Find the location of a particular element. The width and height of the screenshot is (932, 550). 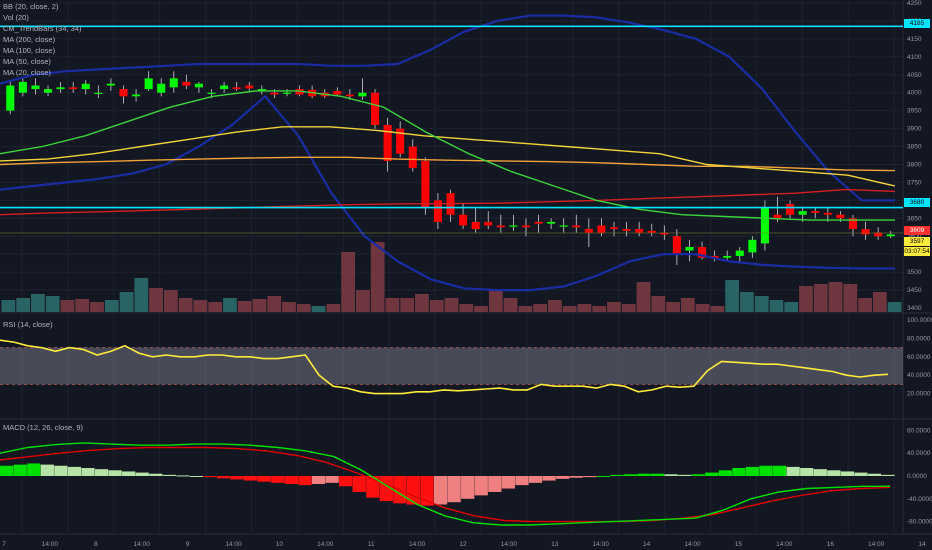

macd-signal-line is located at coordinates (445, 484).